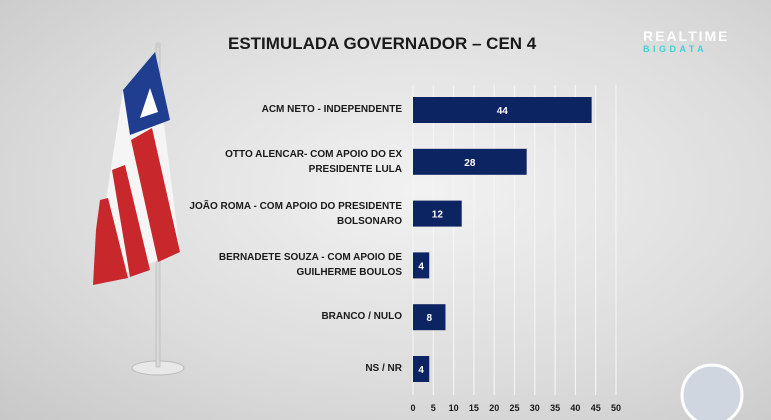 This screenshot has width=771, height=420. What do you see at coordinates (712, 391) in the screenshot?
I see `broadcaster-logo` at bounding box center [712, 391].